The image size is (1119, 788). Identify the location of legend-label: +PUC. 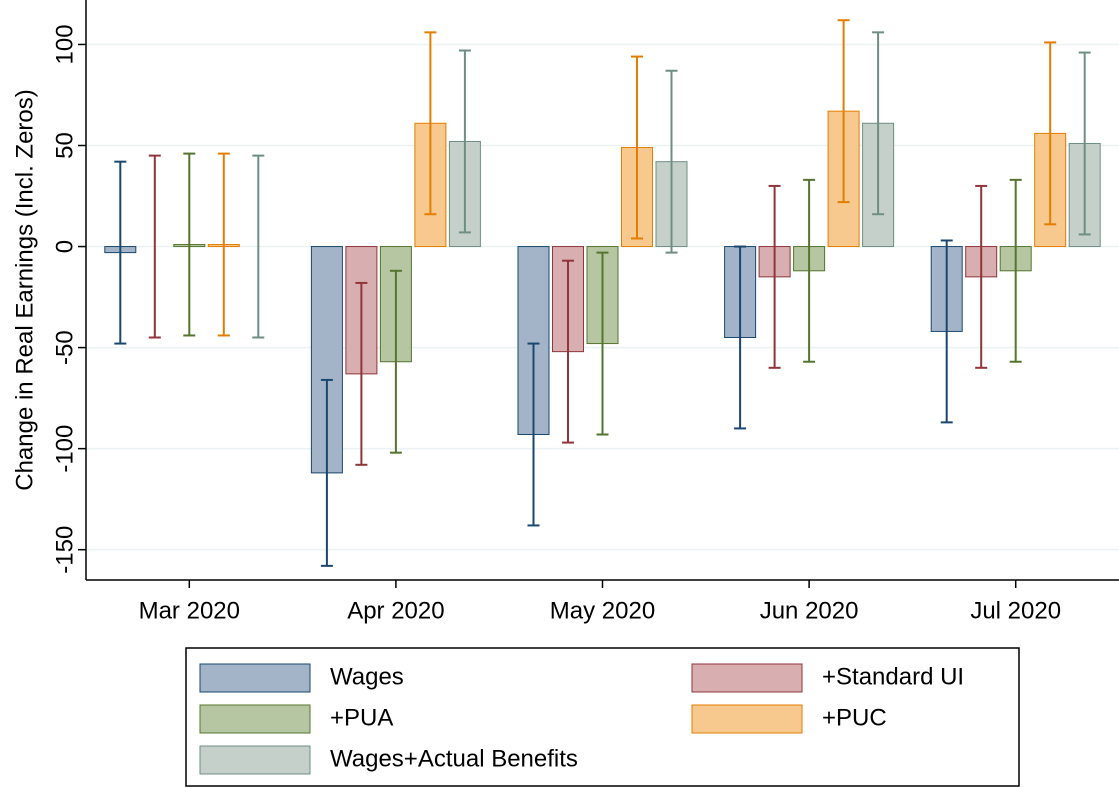
(854, 717).